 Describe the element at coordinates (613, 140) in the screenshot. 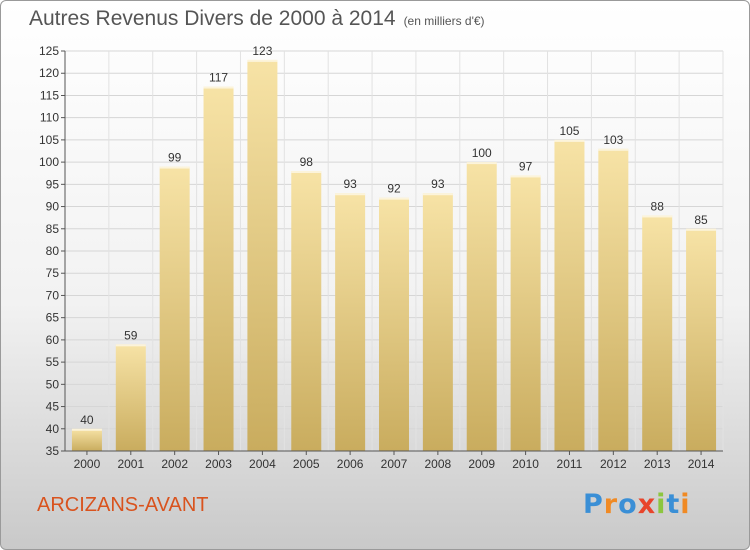

I see `data-label: 103` at that location.